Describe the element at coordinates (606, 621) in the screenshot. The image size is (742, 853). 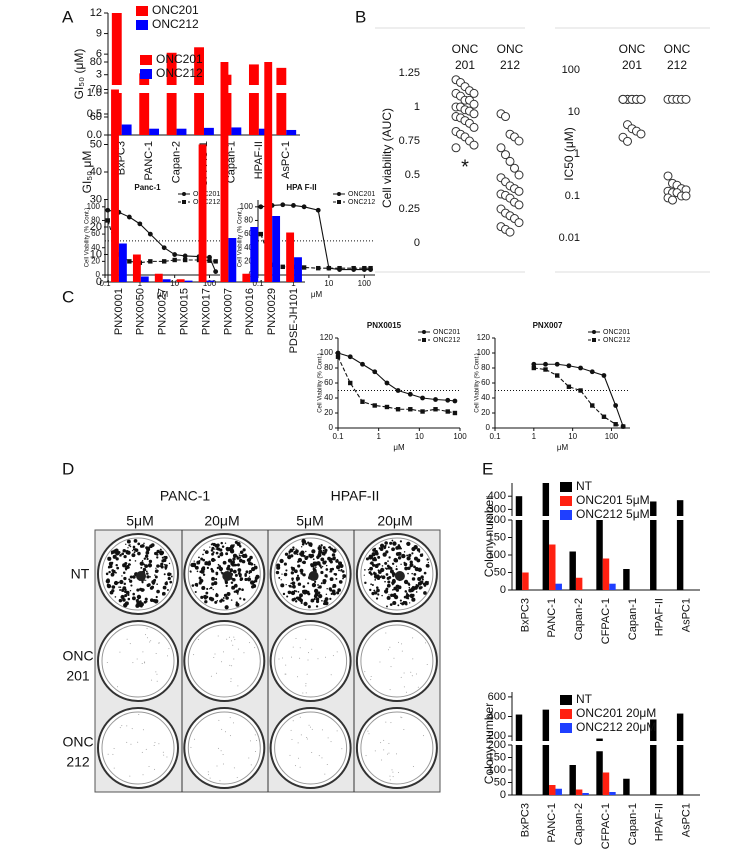
I see `x-tick-label: CFPAC-1` at that location.